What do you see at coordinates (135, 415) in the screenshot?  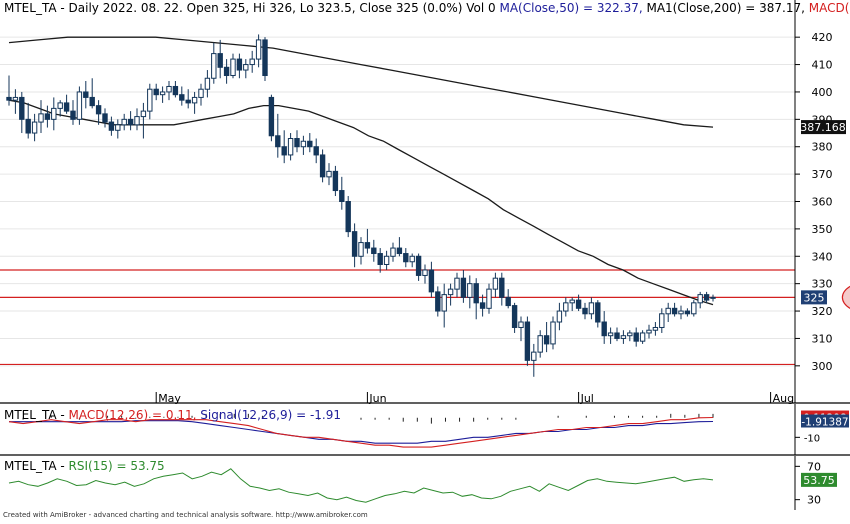 I see `macd-header-macd: MACD(12,26) = 0.11,` at bounding box center [135, 415].